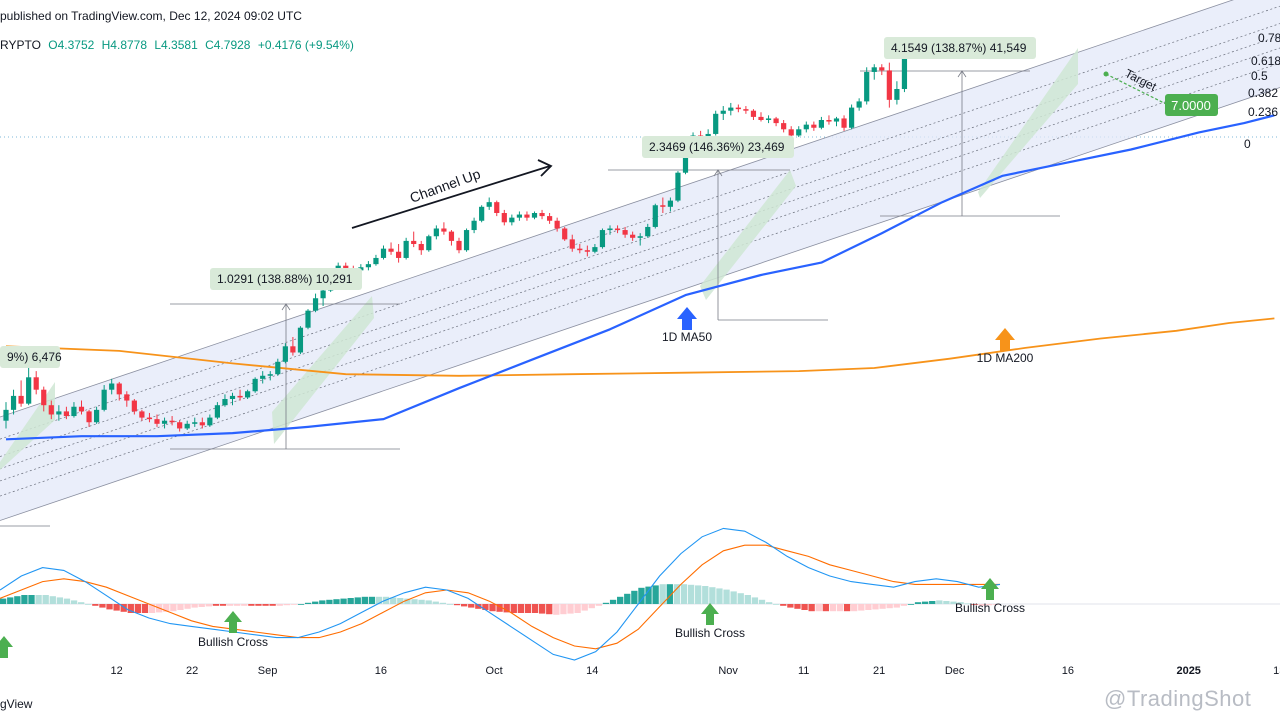 Image resolution: width=1280 pixels, height=725 pixels. Describe the element at coordinates (116, 671) in the screenshot. I see `x-axis-tick-label: 12` at that location.